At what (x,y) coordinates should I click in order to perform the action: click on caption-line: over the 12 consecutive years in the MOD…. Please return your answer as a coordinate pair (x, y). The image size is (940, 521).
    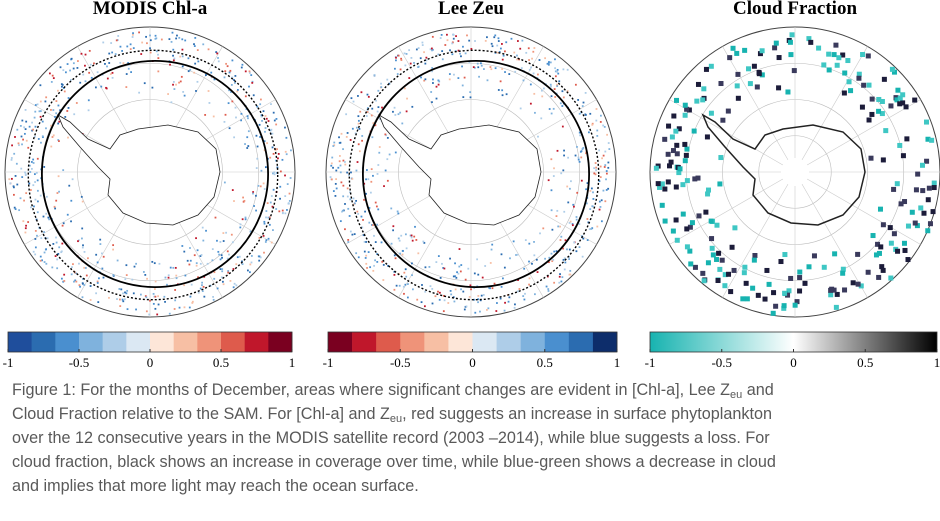
    Looking at the image, I should click on (474, 438).